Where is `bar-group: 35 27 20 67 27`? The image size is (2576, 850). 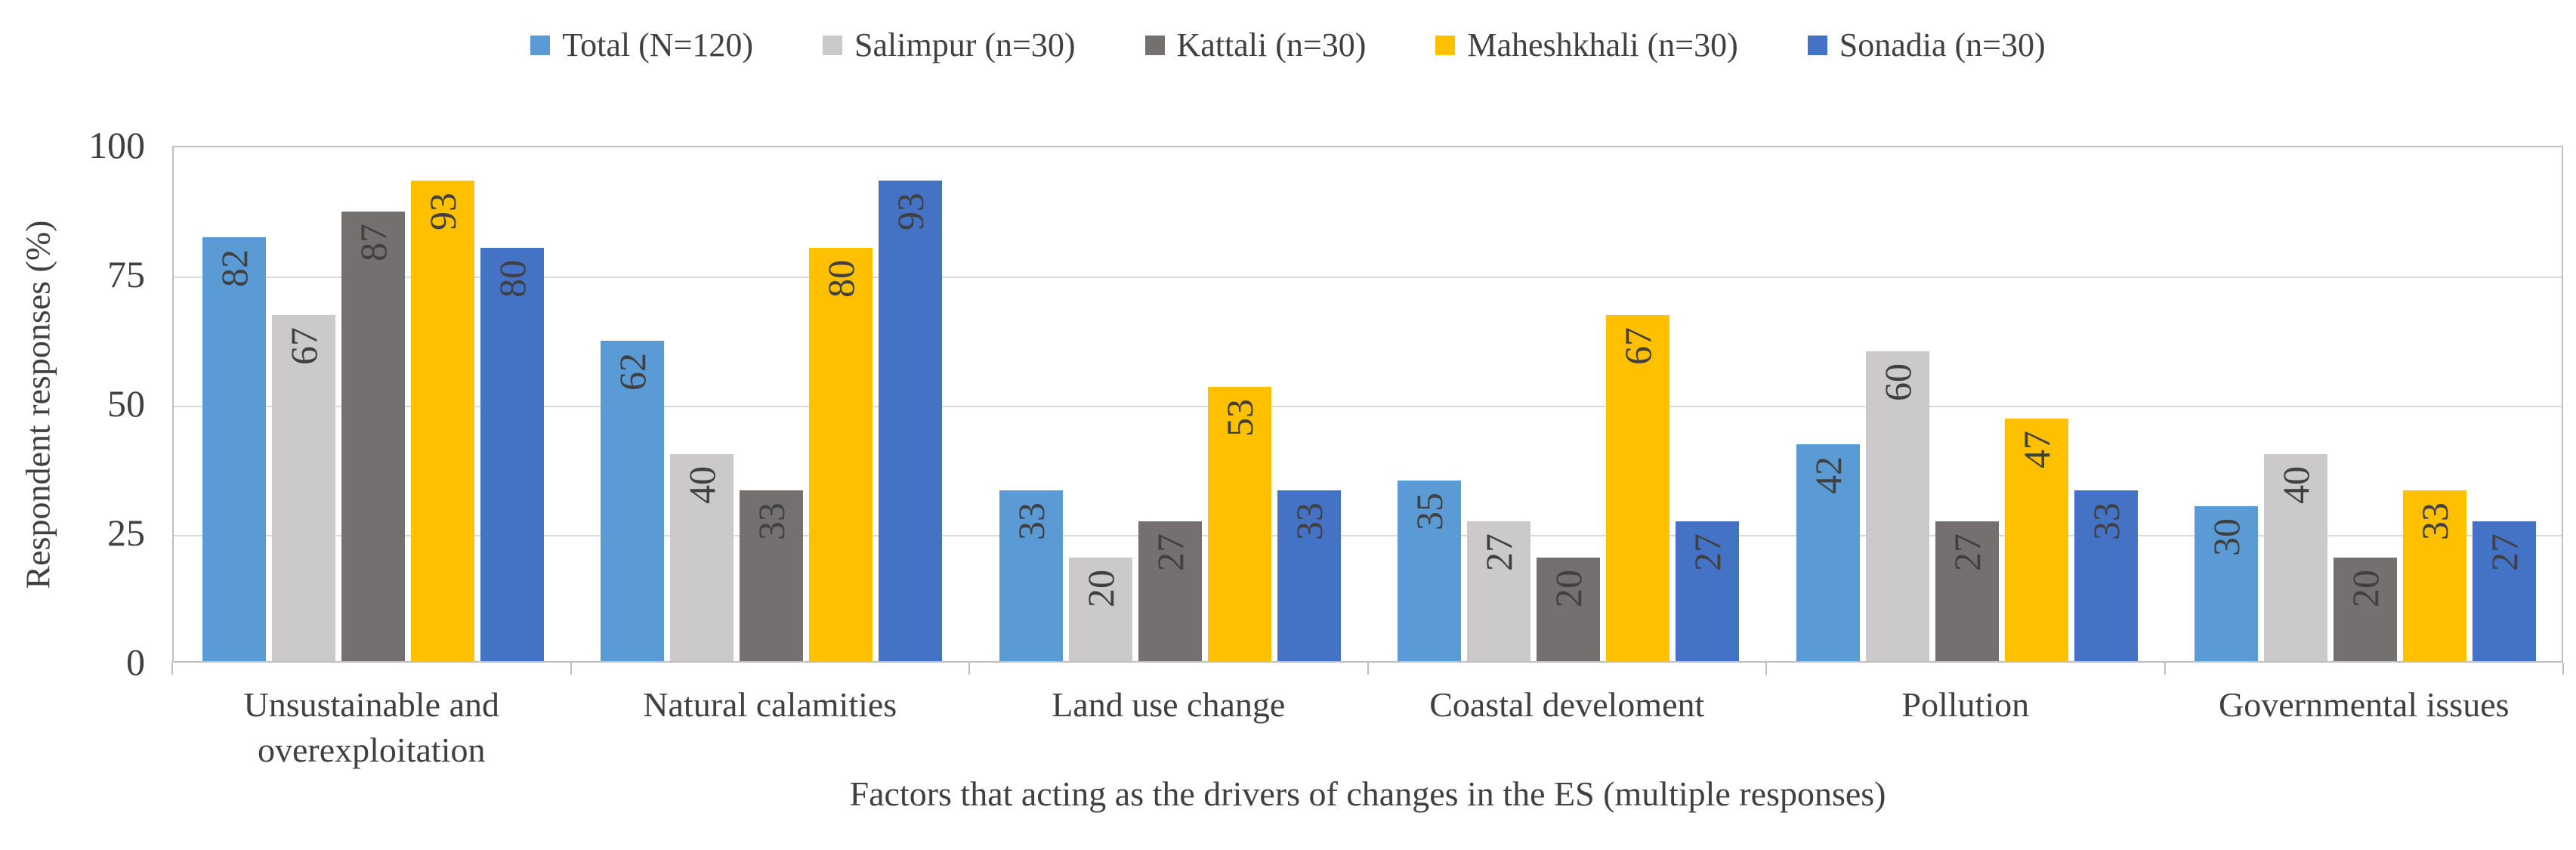
bar-group: 35 27 20 67 27 is located at coordinates (1569, 404).